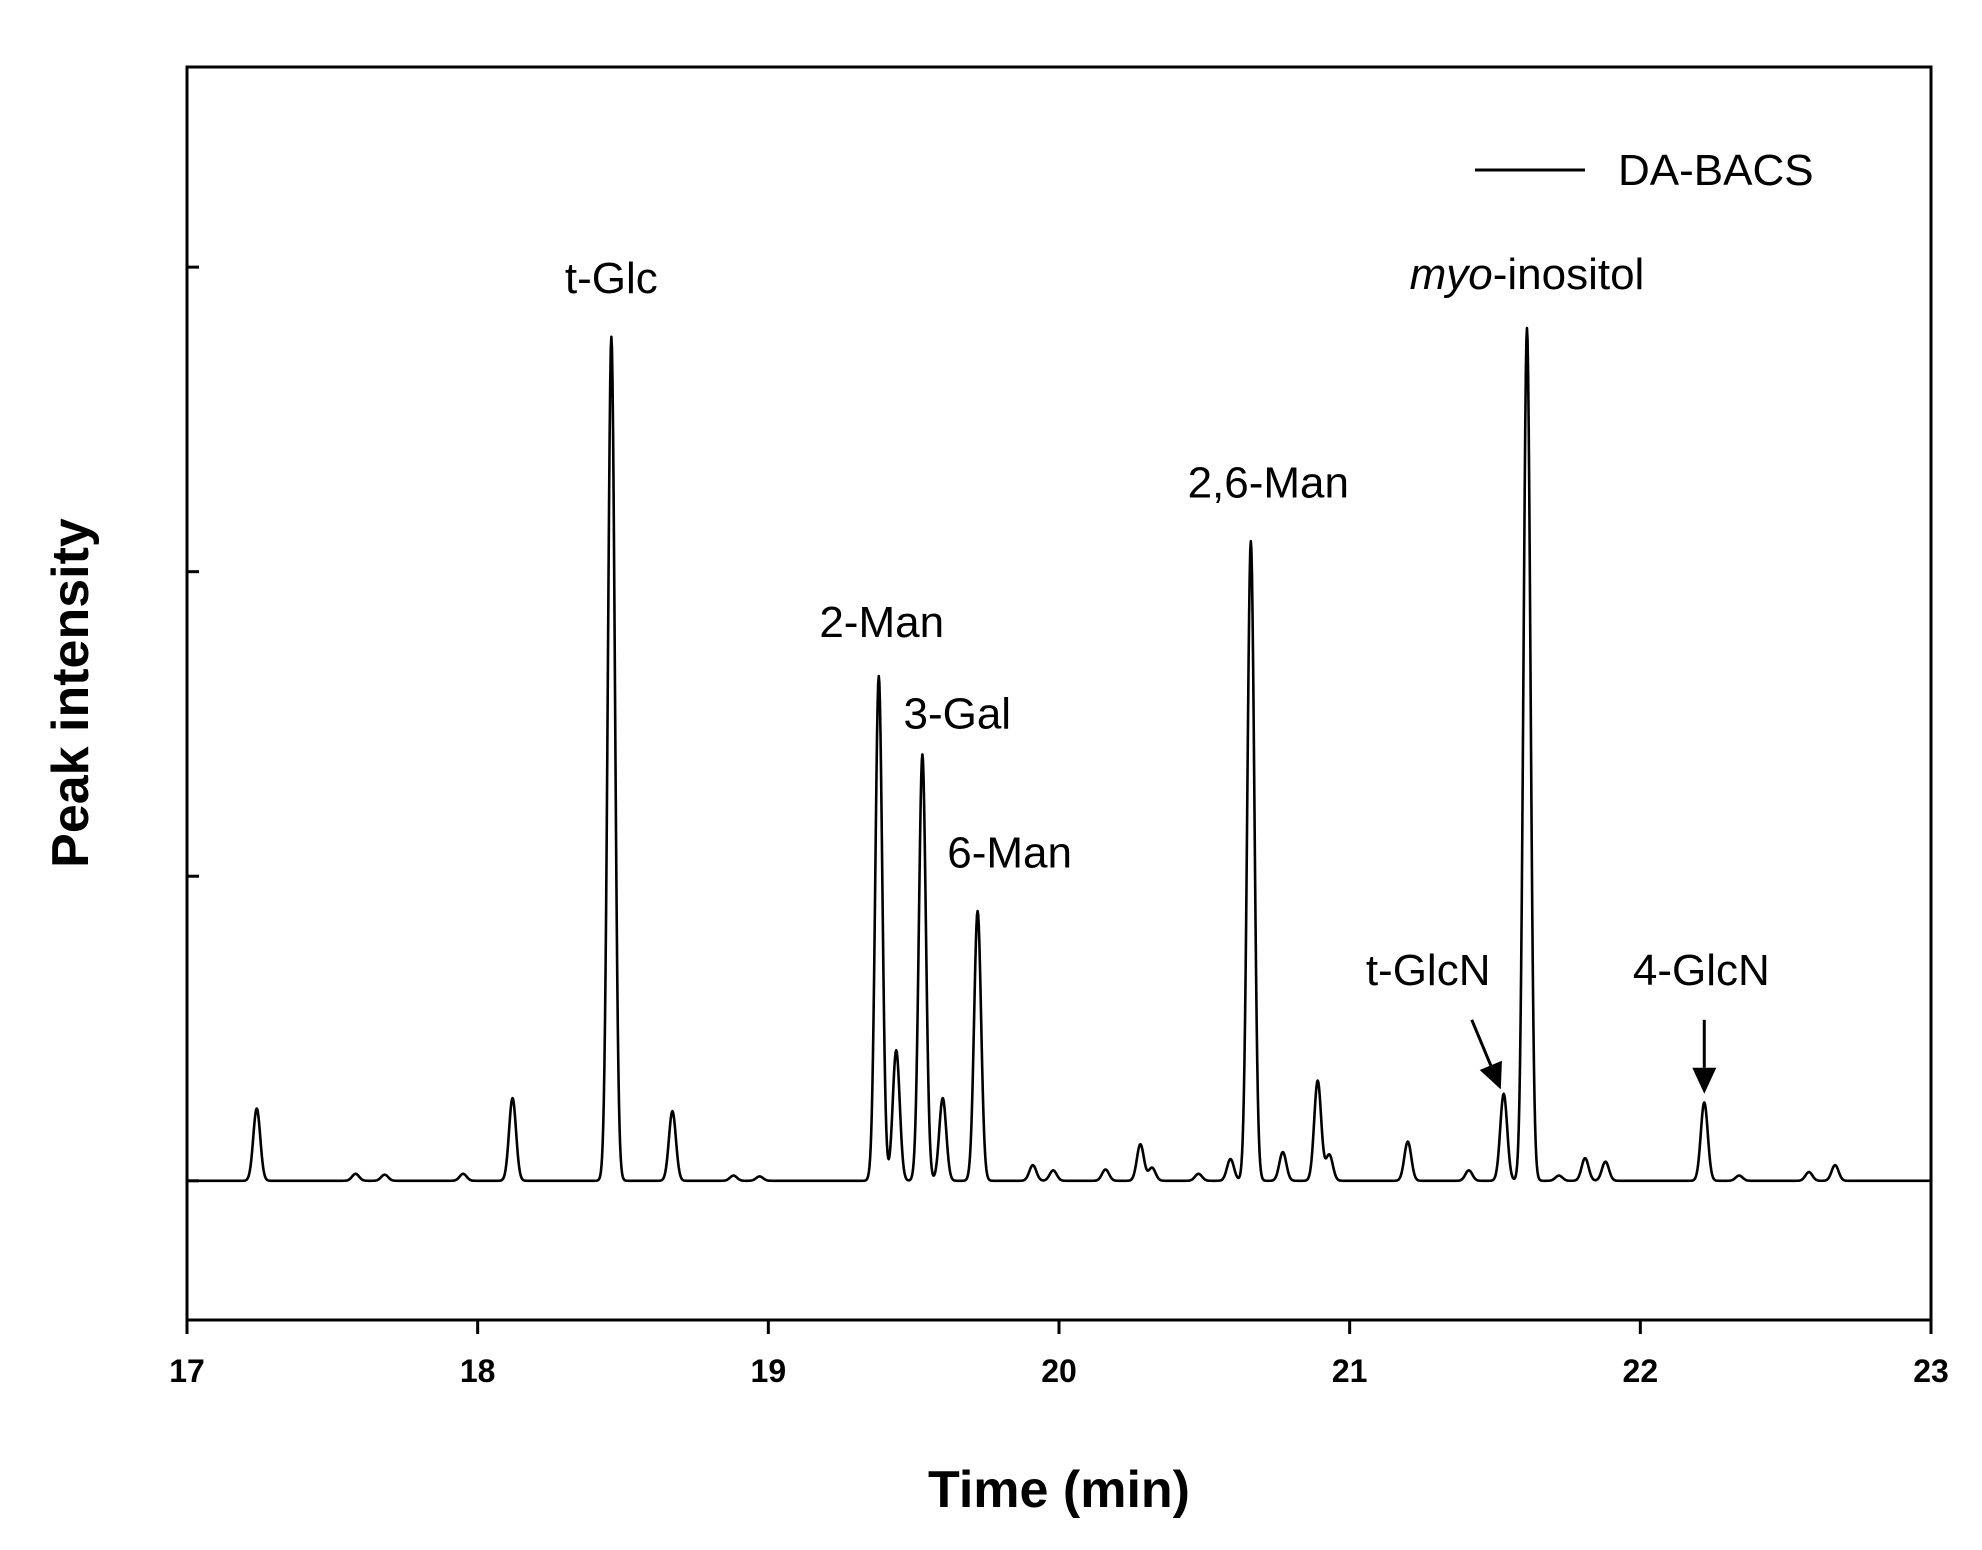 Image resolution: width=1982 pixels, height=1550 pixels. I want to click on annotation-0: t-Glc, so click(611, 278).